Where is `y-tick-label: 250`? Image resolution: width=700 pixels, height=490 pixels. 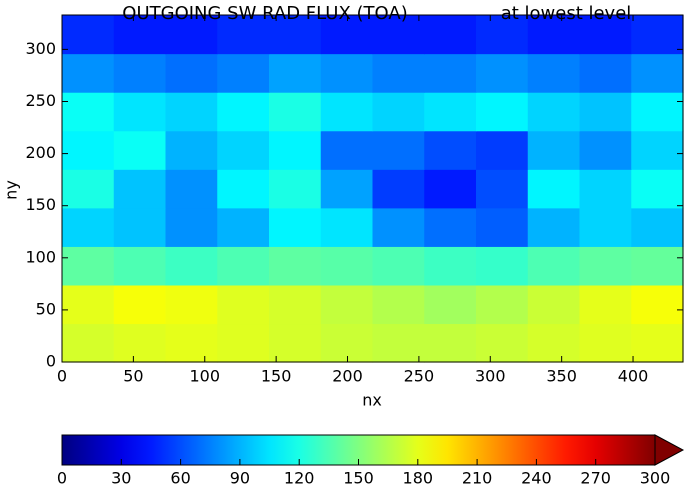
y-tick-label: 250 is located at coordinates (40, 100).